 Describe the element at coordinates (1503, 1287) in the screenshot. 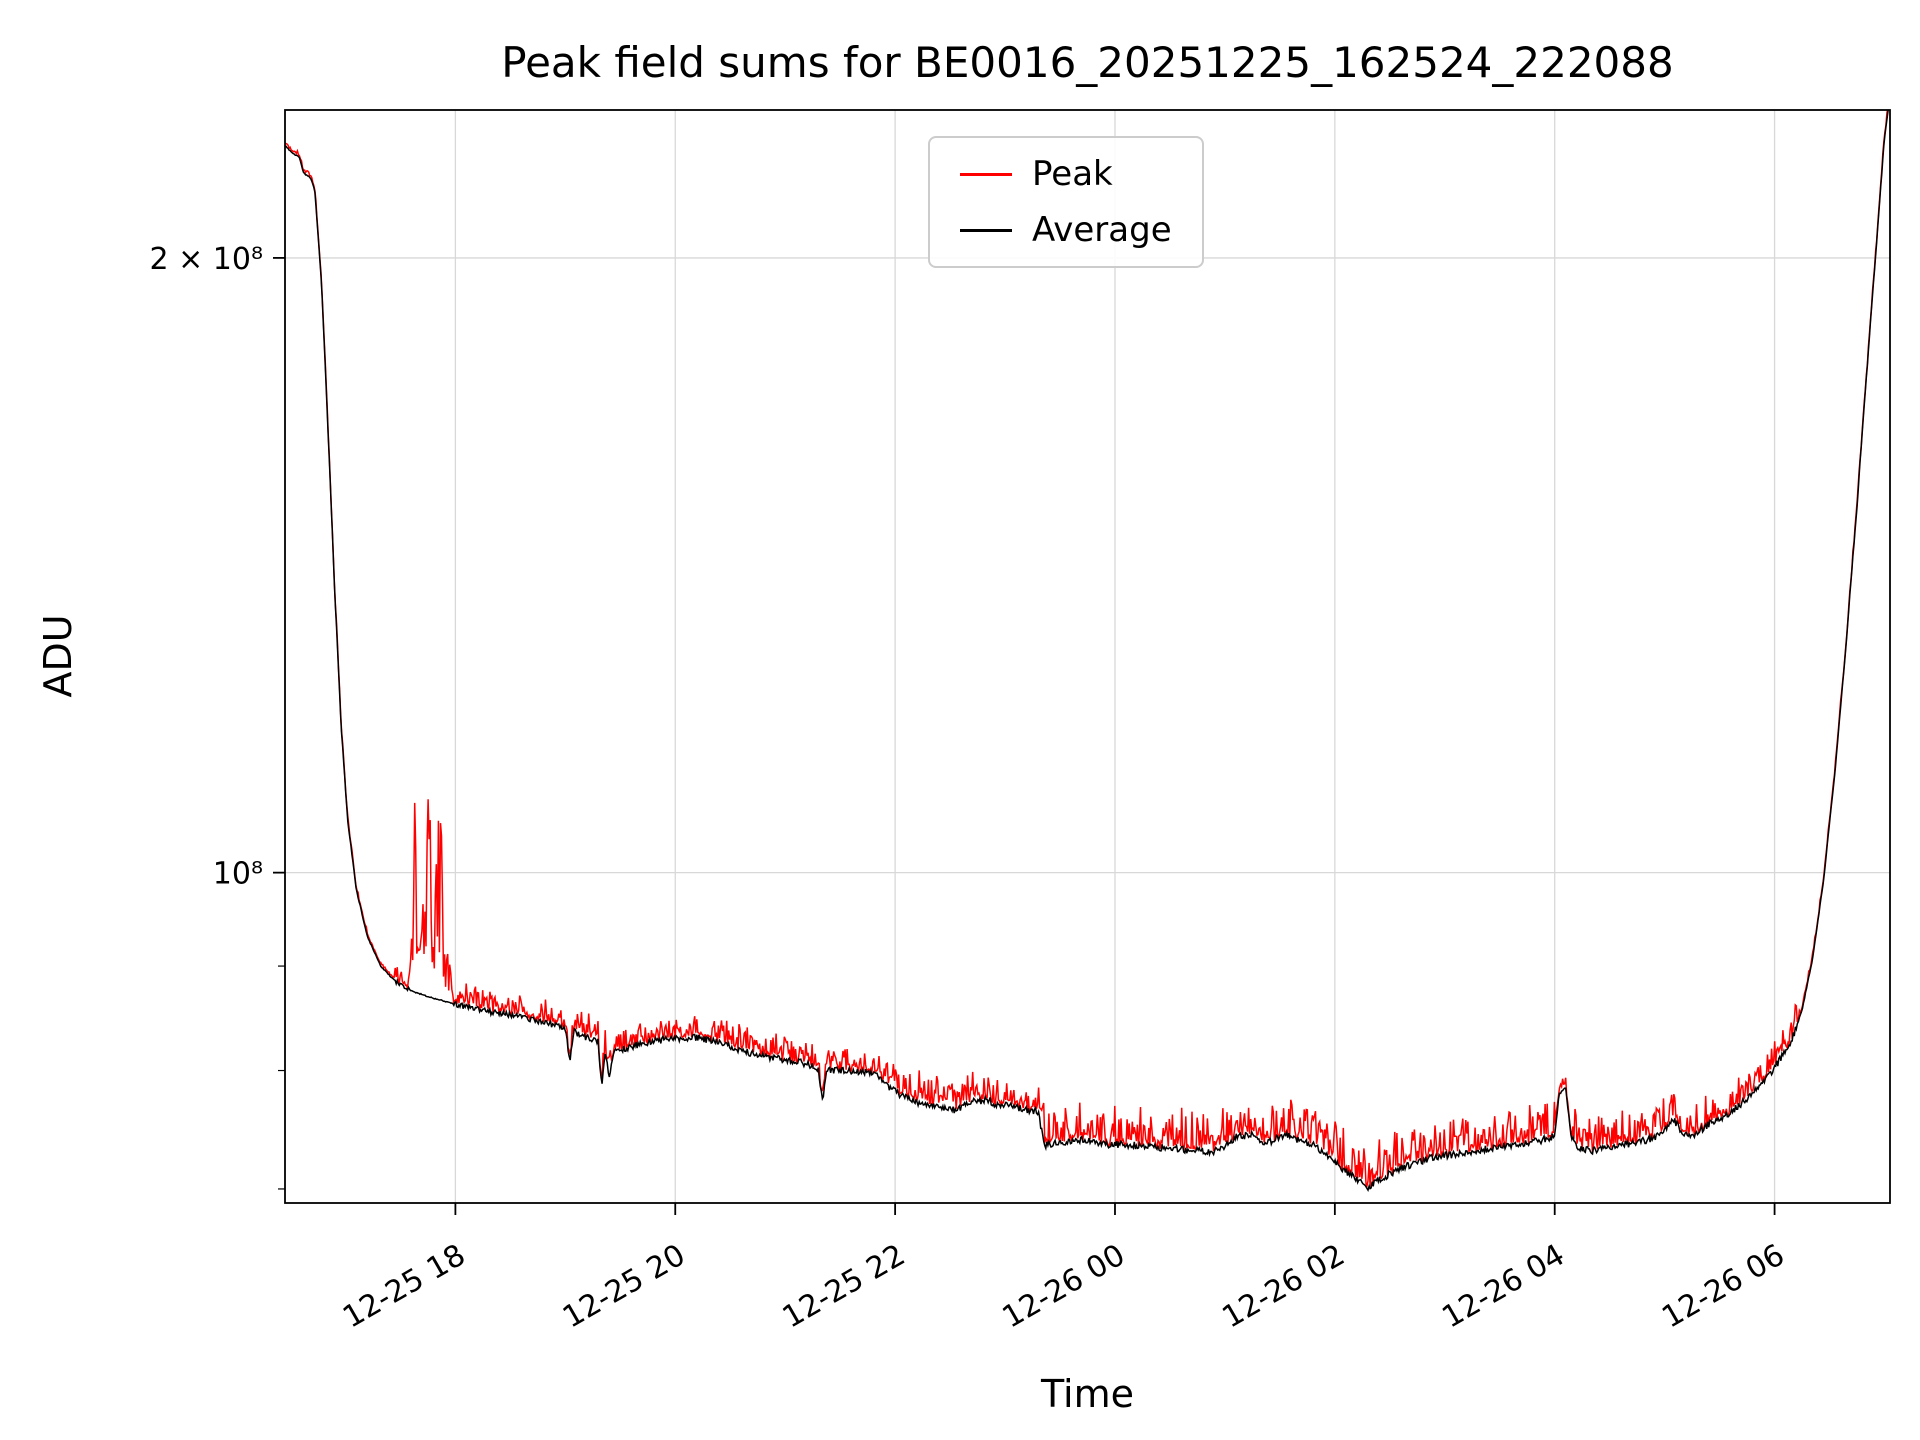

I see `x-tick-label: 12-26 04` at that location.